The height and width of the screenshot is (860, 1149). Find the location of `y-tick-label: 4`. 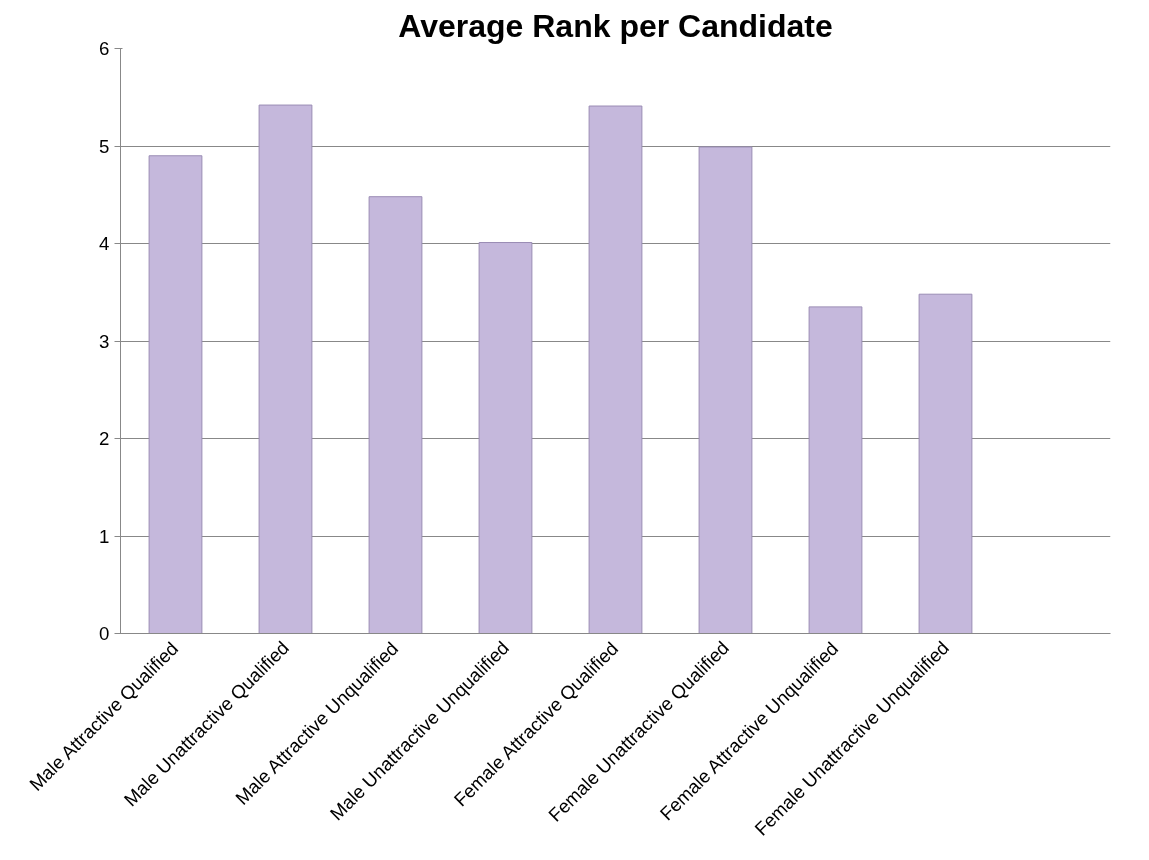

y-tick-label: 4 is located at coordinates (104, 243).